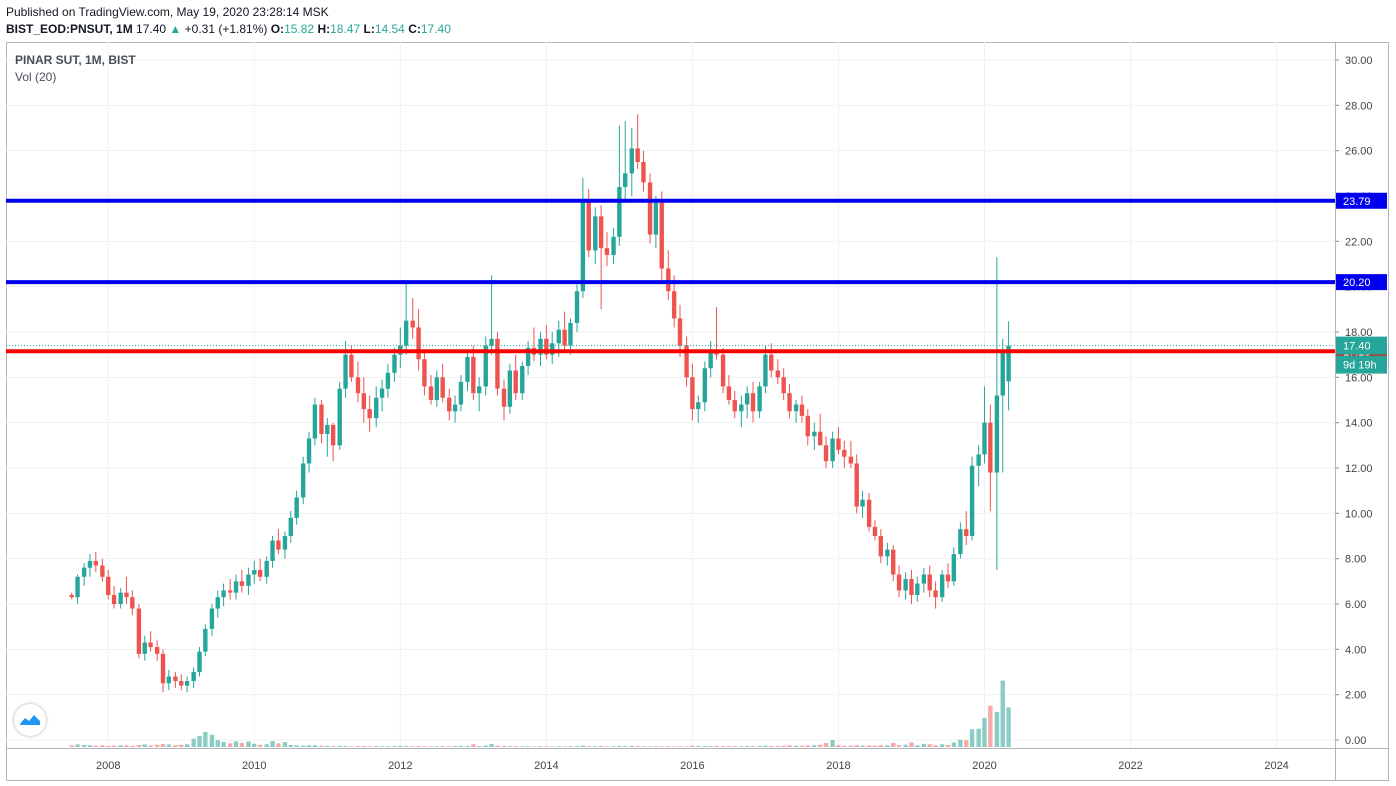 Image resolution: width=1396 pixels, height=786 pixels. What do you see at coordinates (1359, 61) in the screenshot?
I see `price-tick-label: 30.00` at bounding box center [1359, 61].